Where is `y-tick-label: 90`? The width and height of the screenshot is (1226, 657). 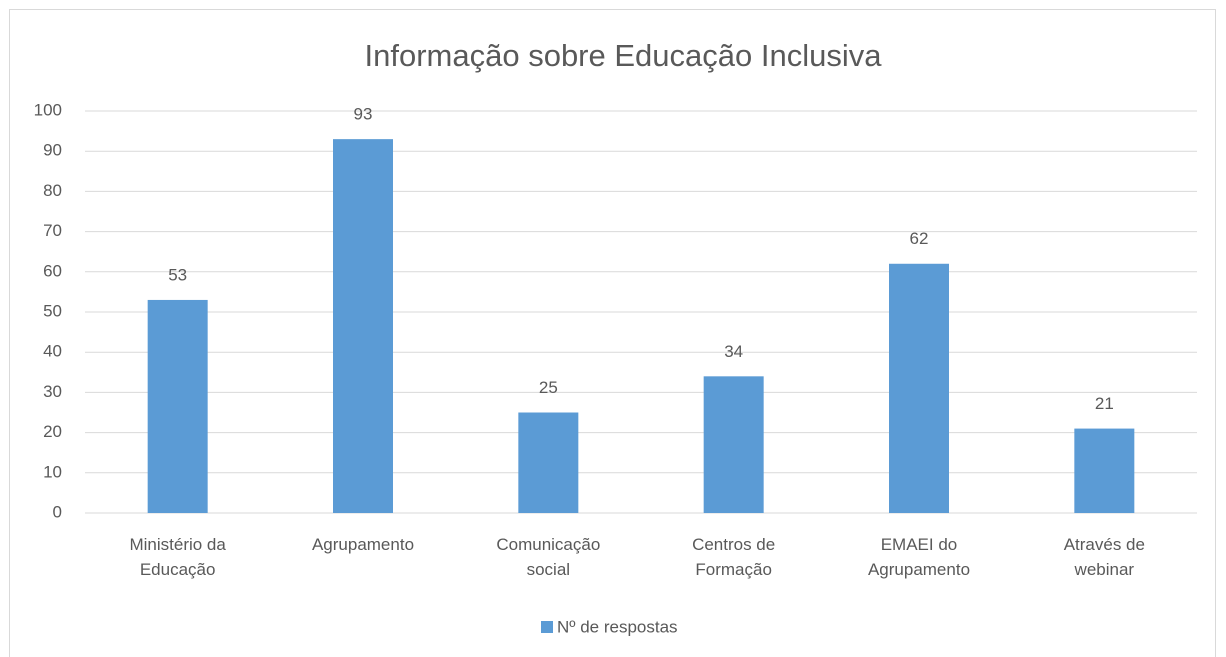
y-tick-label: 90 is located at coordinates (52, 150).